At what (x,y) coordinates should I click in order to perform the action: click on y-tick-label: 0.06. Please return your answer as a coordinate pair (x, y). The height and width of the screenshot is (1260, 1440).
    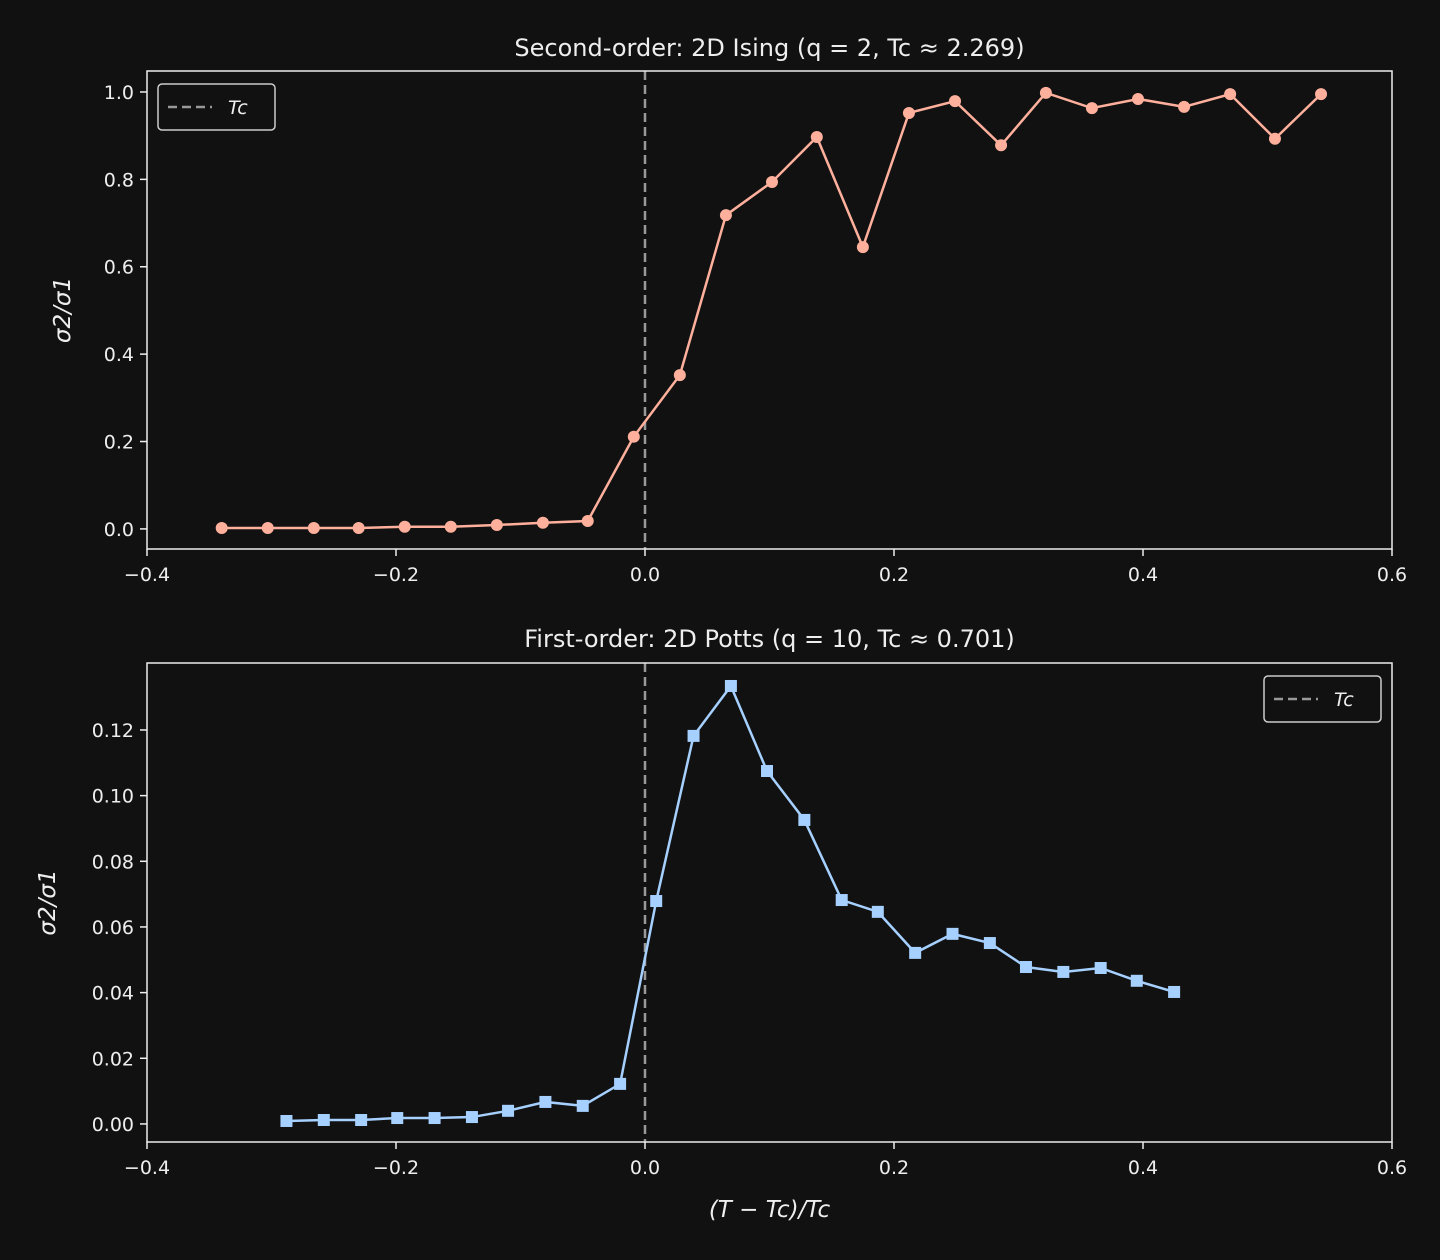
    Looking at the image, I should click on (113, 928).